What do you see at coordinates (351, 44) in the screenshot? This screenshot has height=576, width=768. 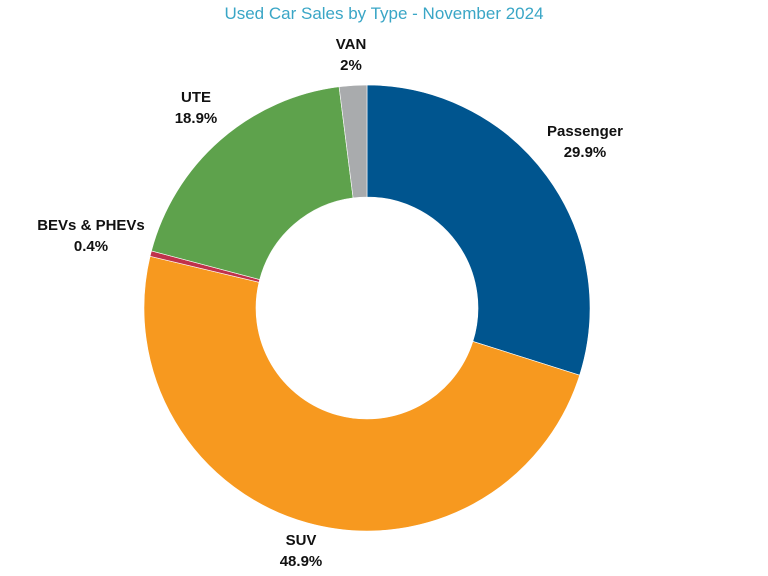 I see `slice-name: VAN` at bounding box center [351, 44].